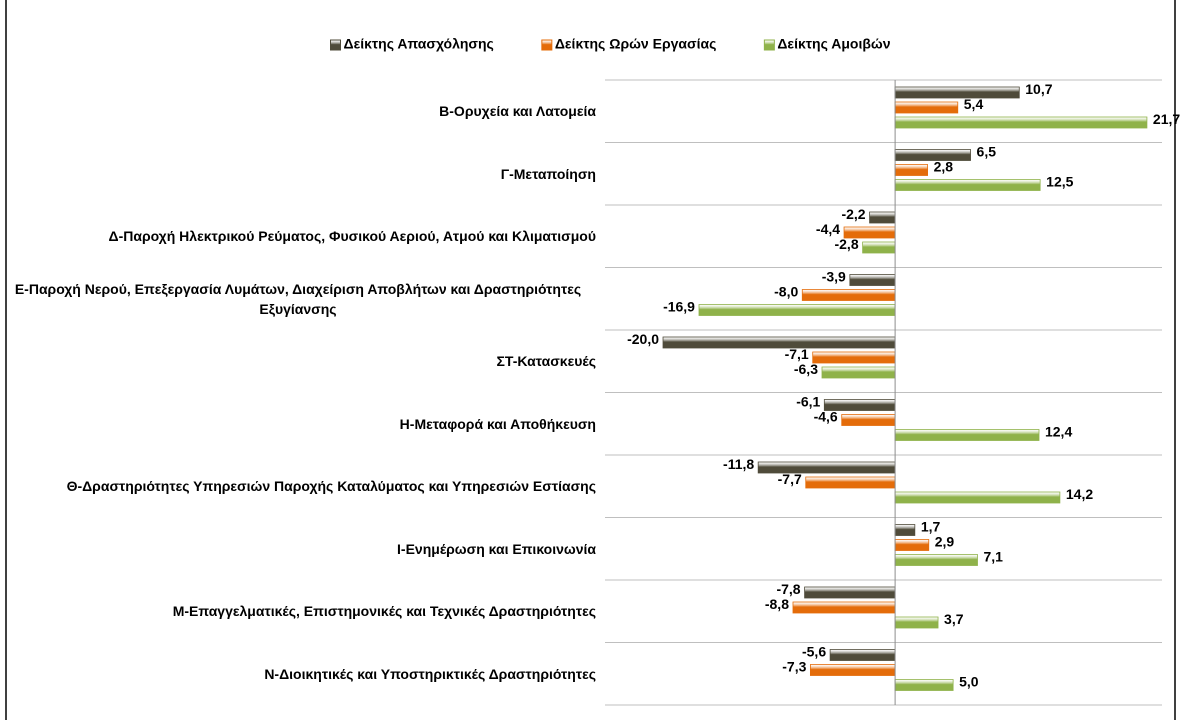 The width and height of the screenshot is (1181, 720). I want to click on data-label: 21,7, so click(1166, 119).